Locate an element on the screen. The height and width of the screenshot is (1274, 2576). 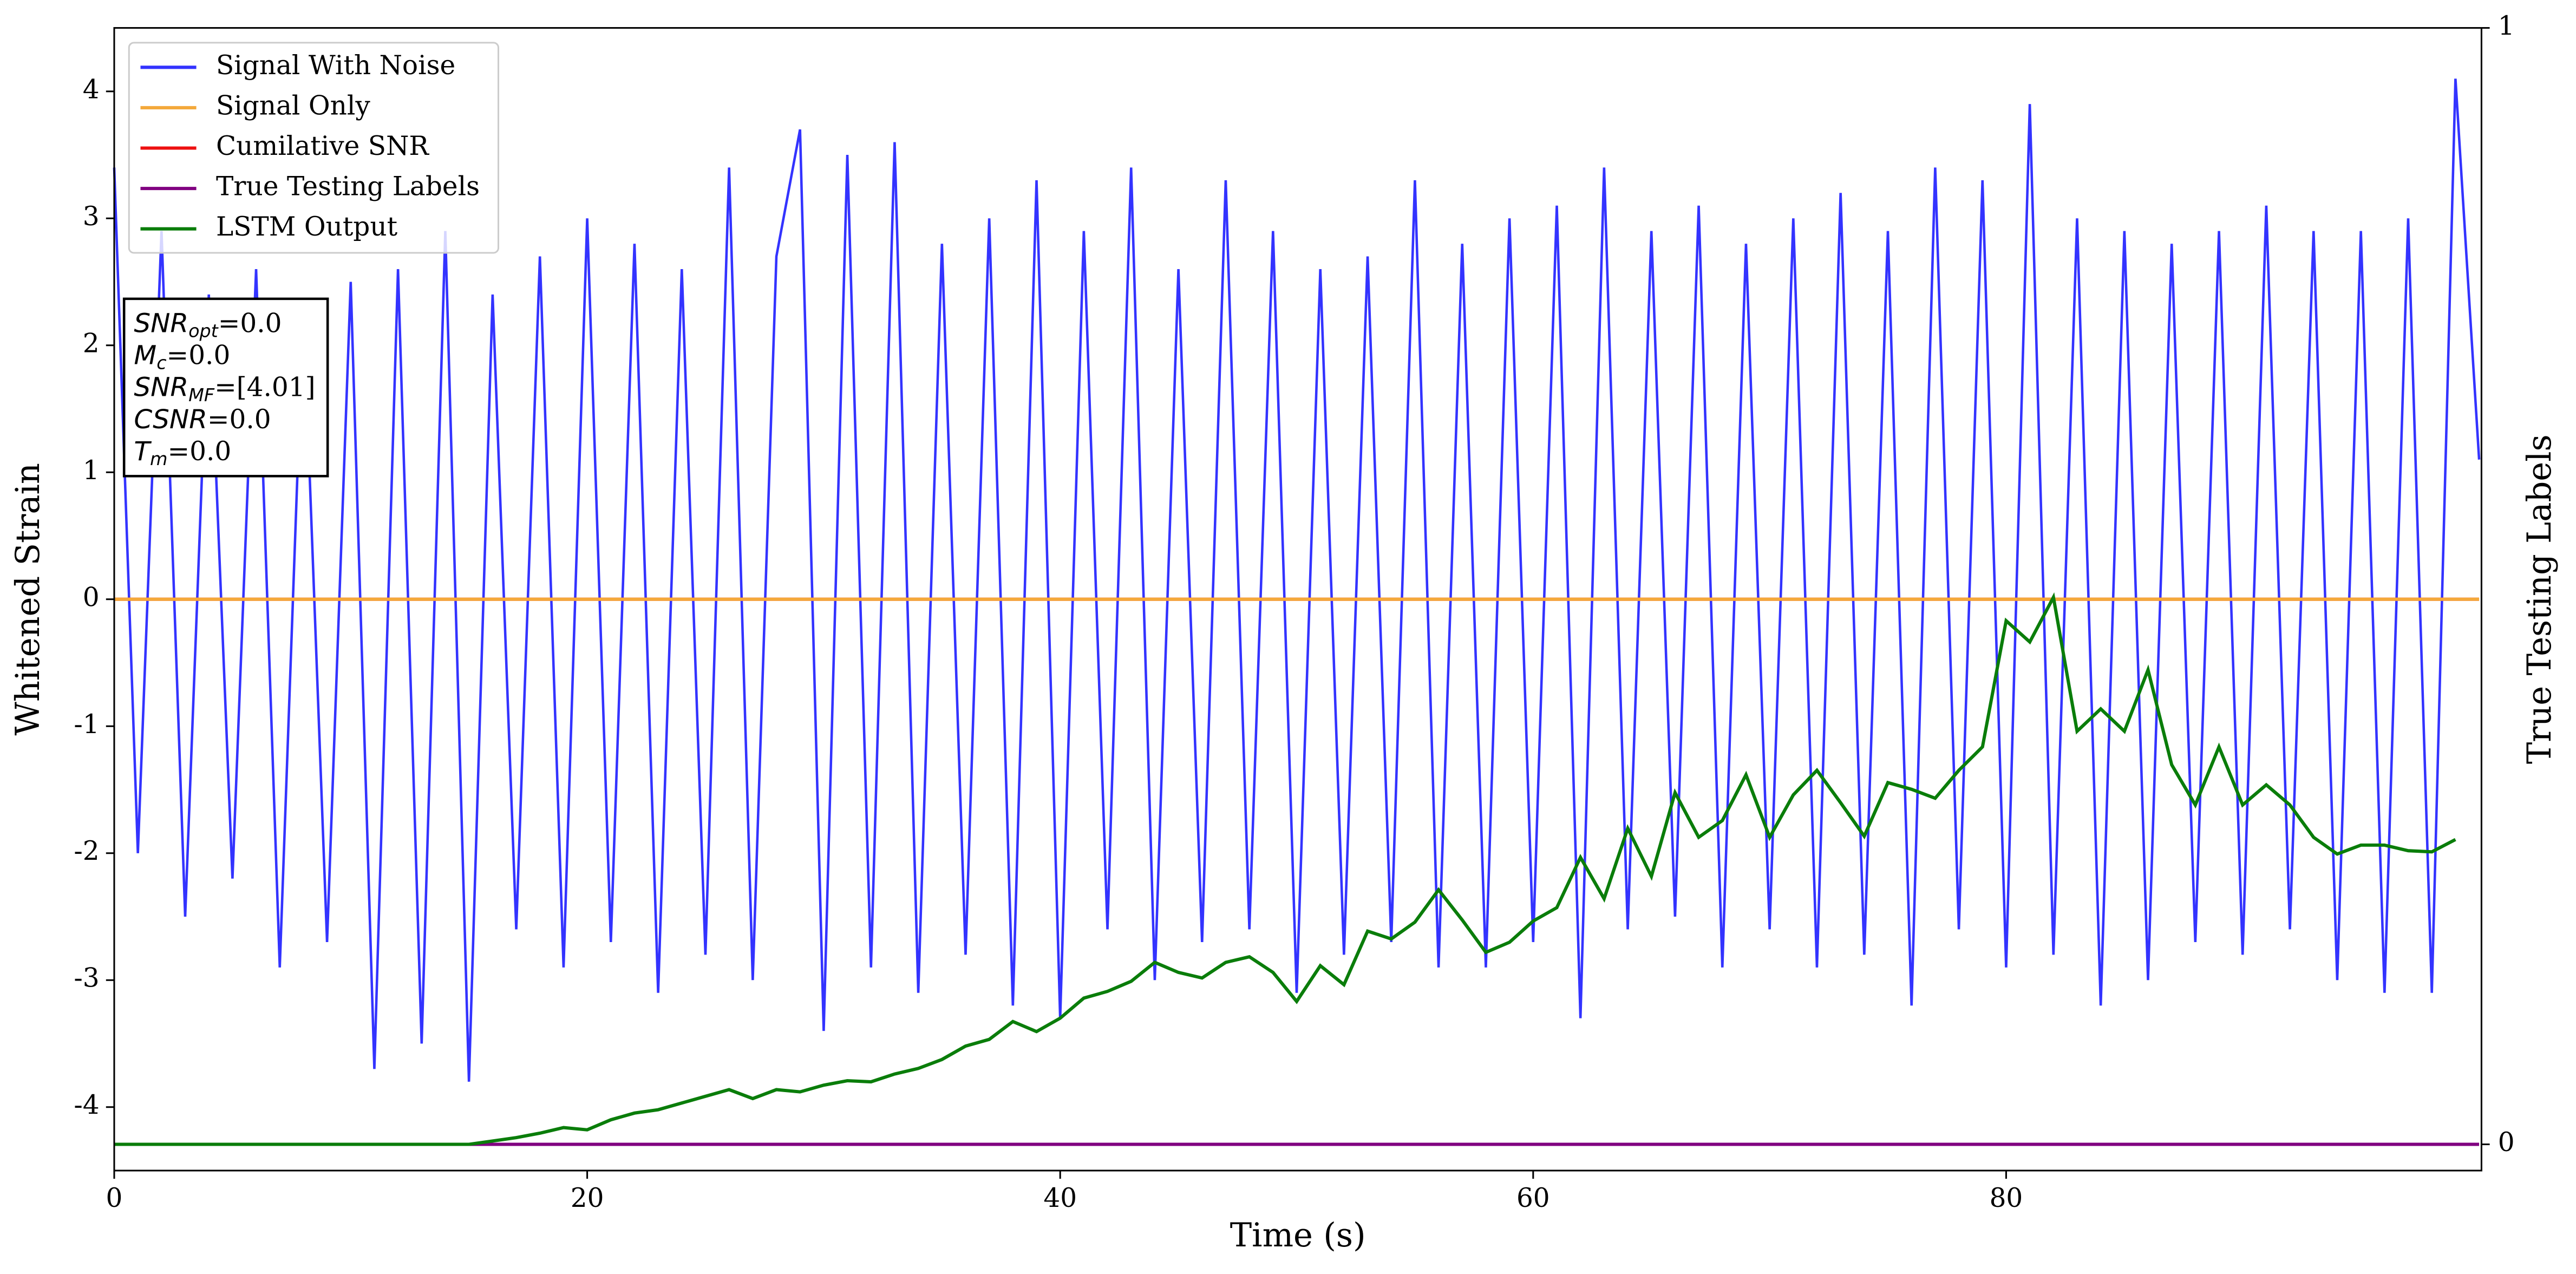
annotation-sub: MF is located at coordinates (202, 394).